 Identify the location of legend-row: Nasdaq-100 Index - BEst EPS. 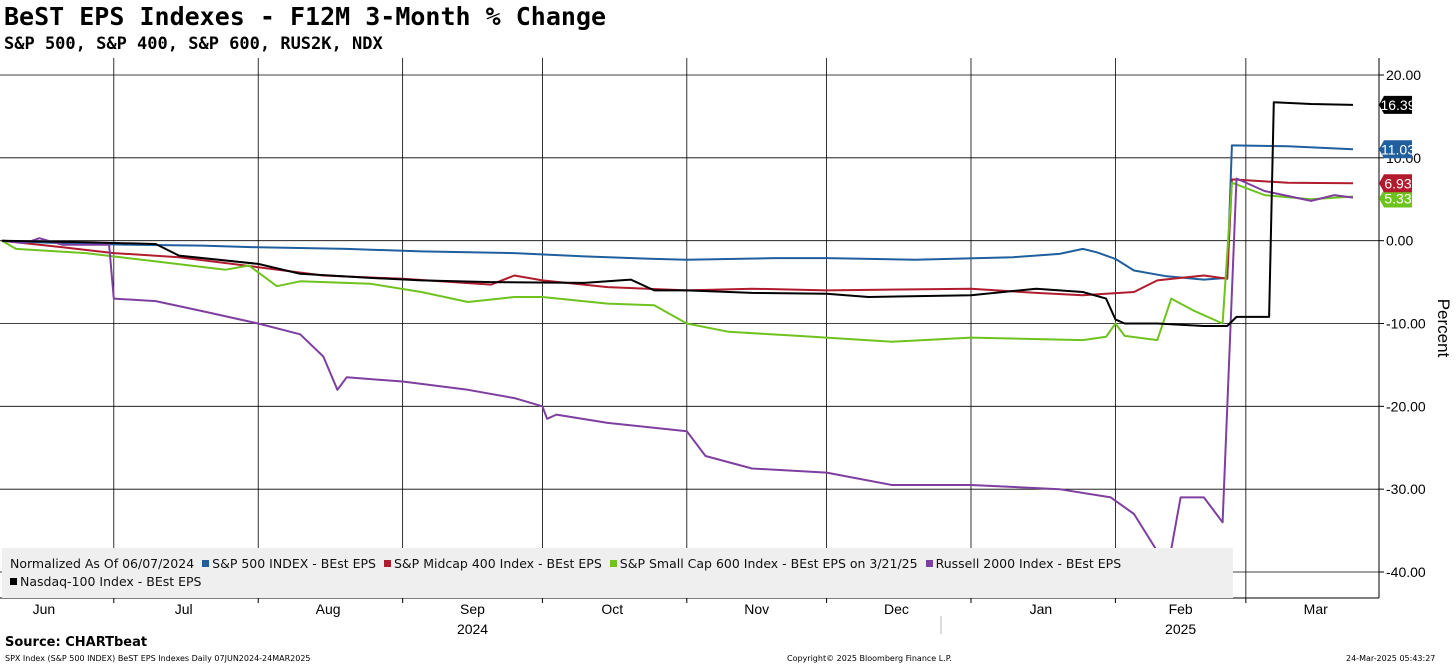
(110, 581).